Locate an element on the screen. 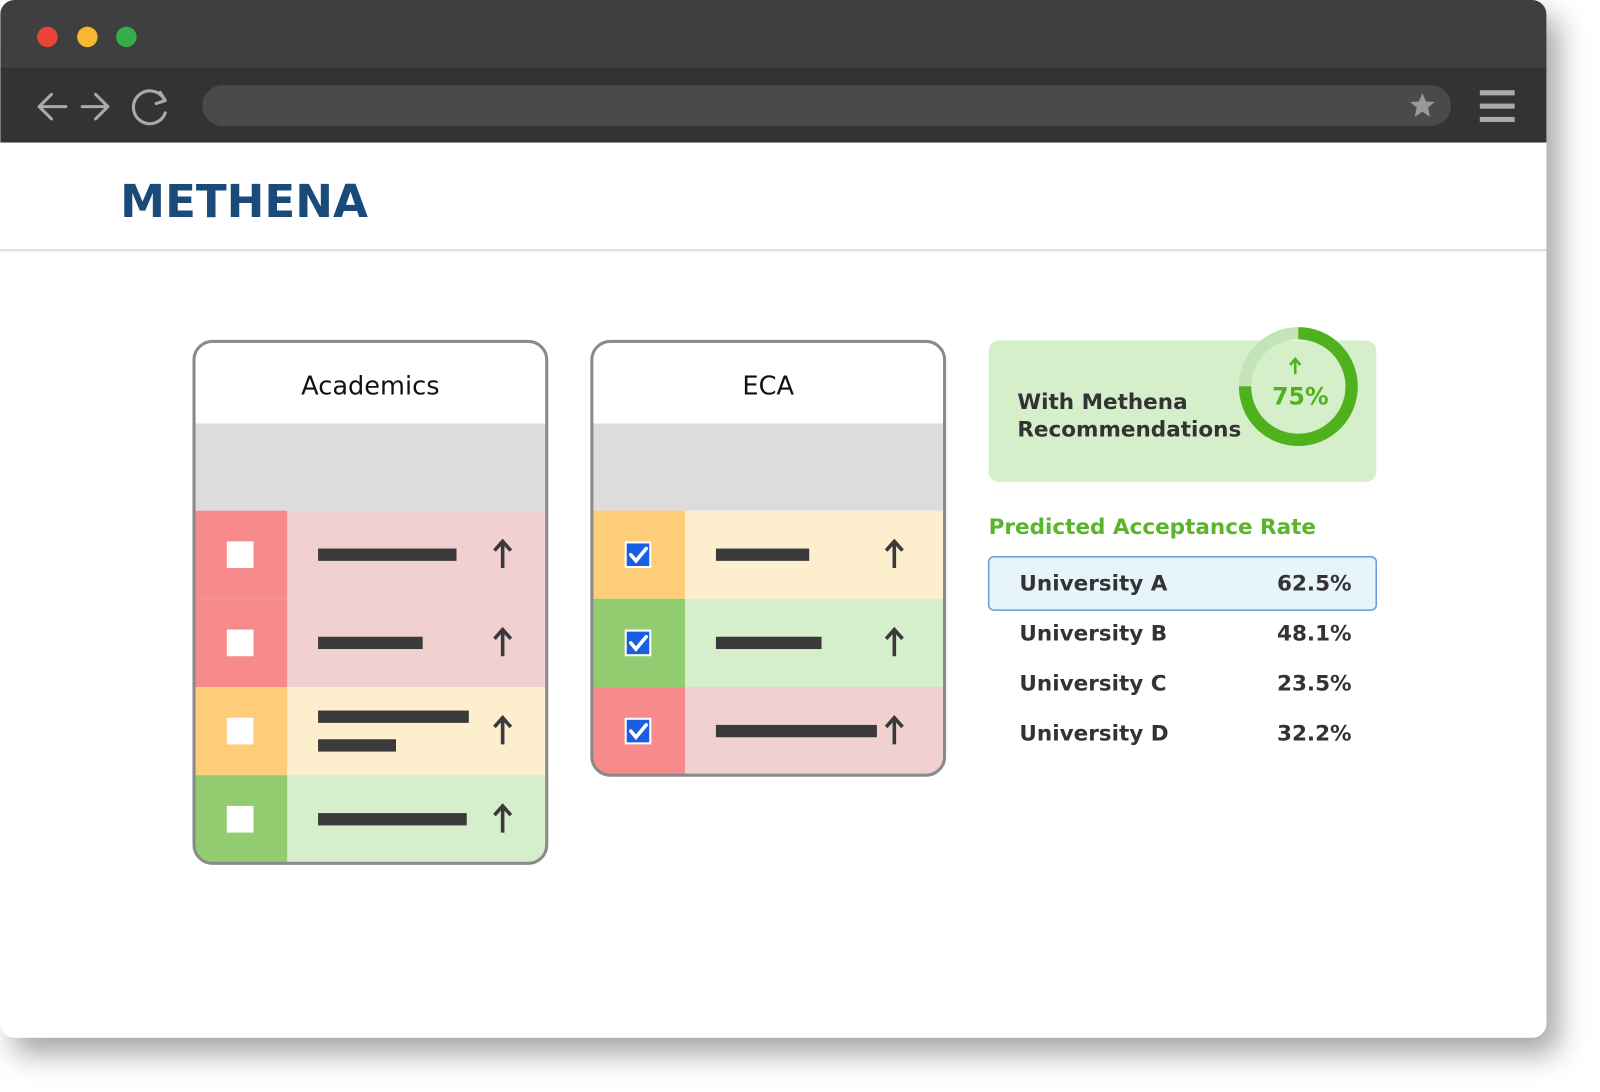 The height and width of the screenshot is (1092, 1600). panel-title: Academics is located at coordinates (370, 387).